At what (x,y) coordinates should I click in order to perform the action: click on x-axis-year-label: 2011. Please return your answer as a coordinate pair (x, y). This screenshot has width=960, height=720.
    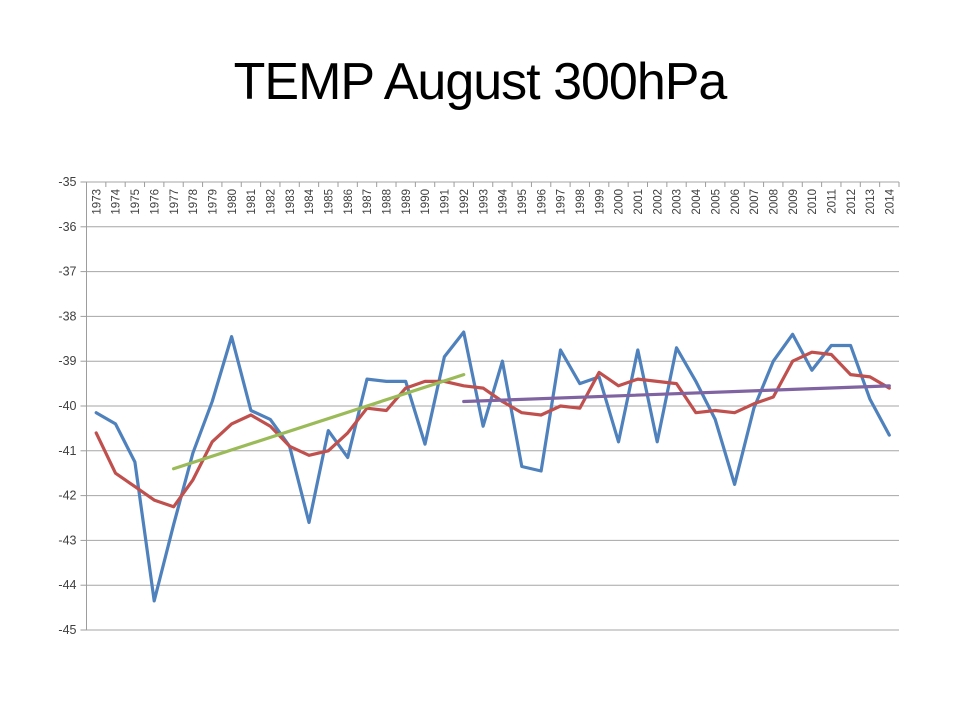
    Looking at the image, I should click on (832, 201).